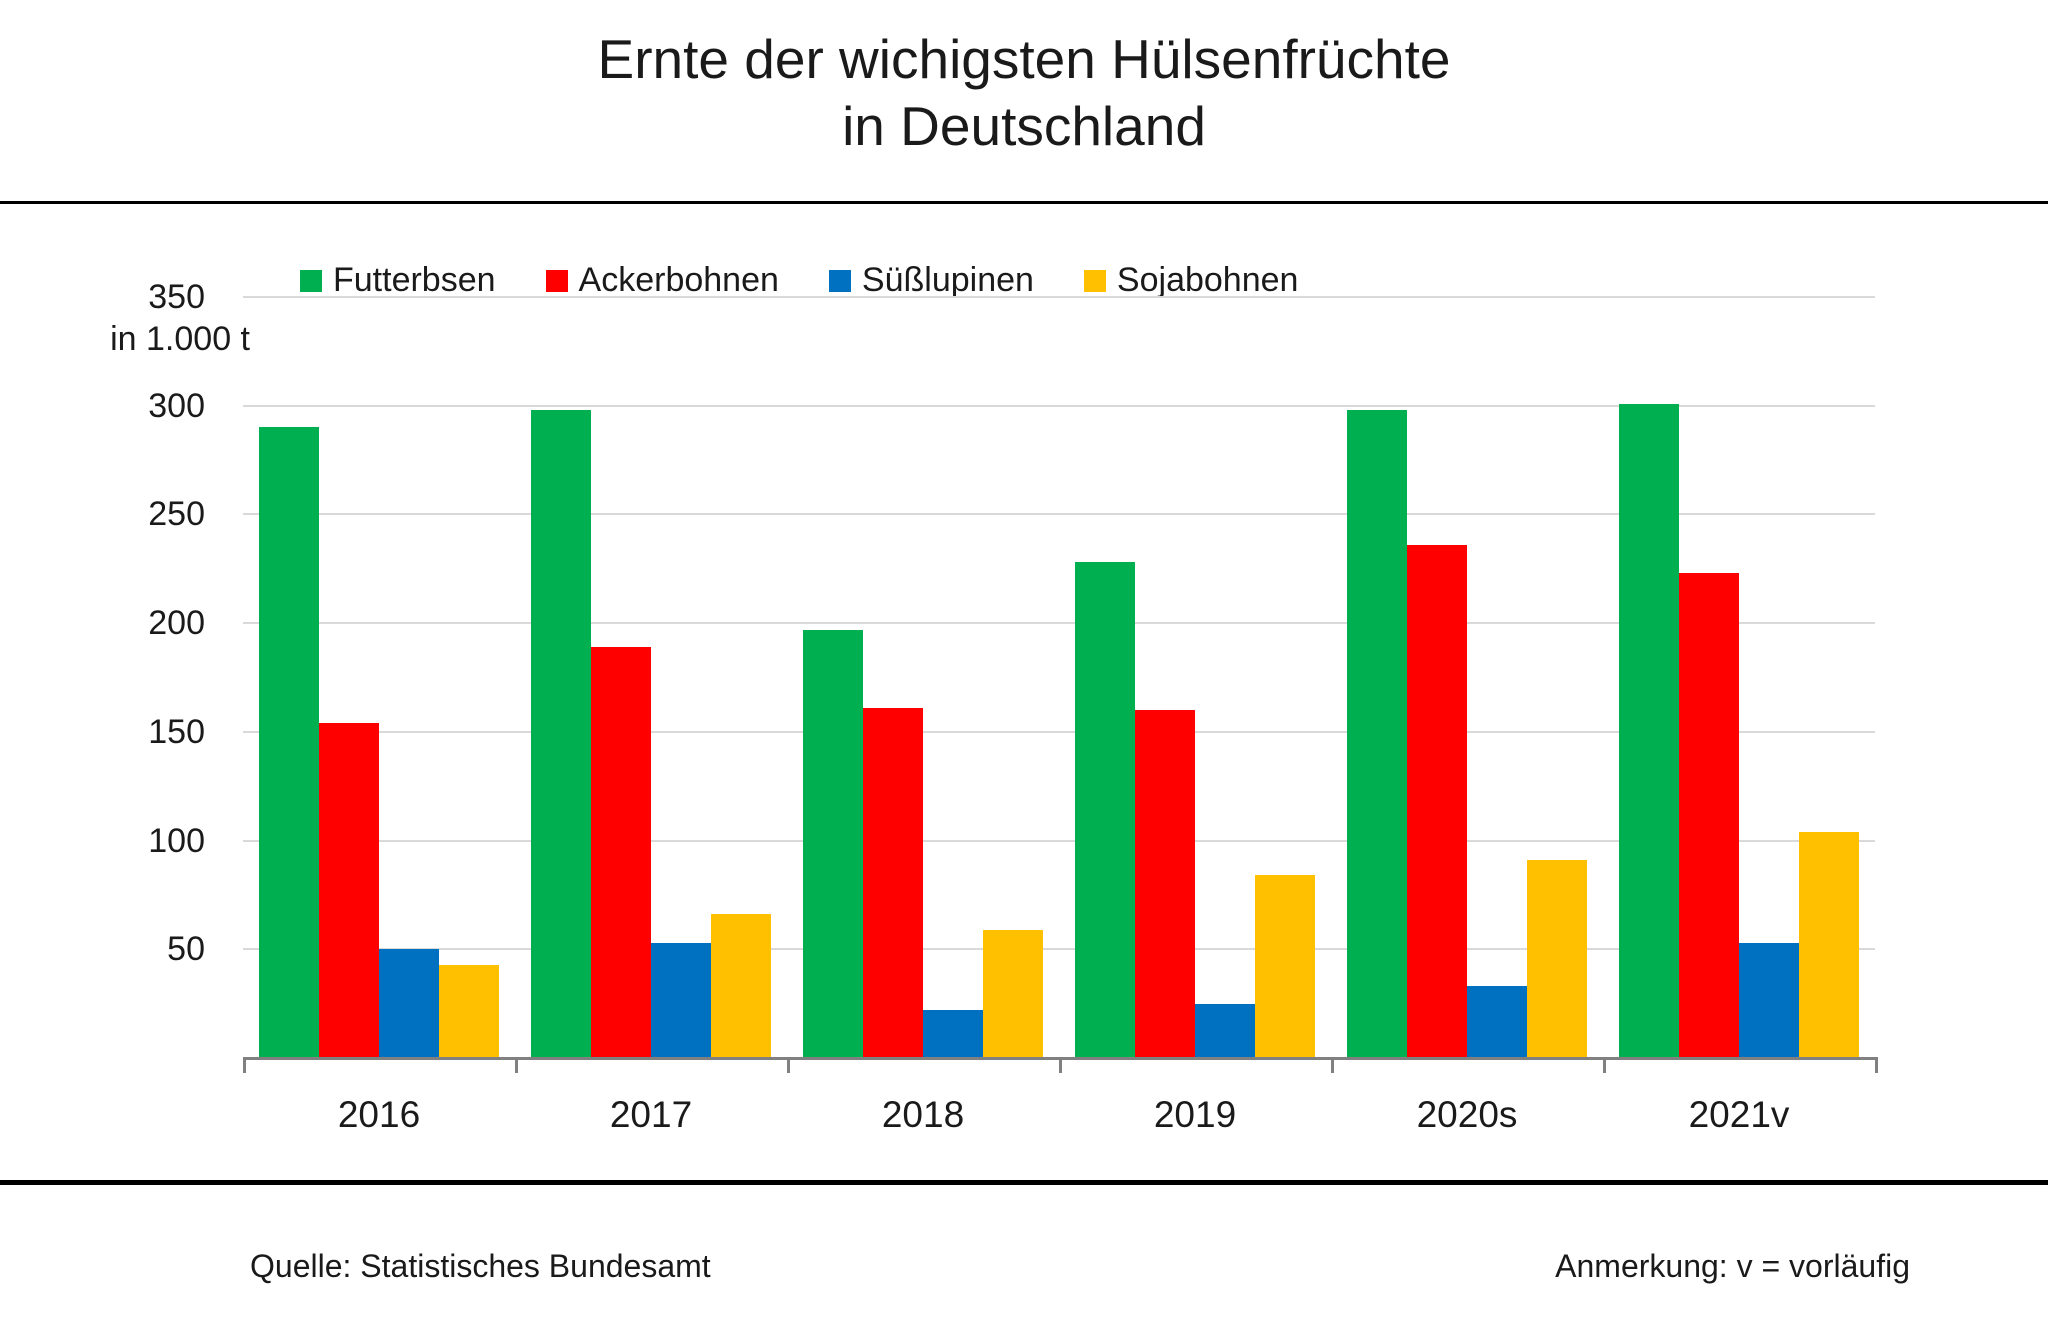 The height and width of the screenshot is (1327, 2048). What do you see at coordinates (1732, 1266) in the screenshot?
I see `remark-note: Anmerkung: v = vorläufig` at bounding box center [1732, 1266].